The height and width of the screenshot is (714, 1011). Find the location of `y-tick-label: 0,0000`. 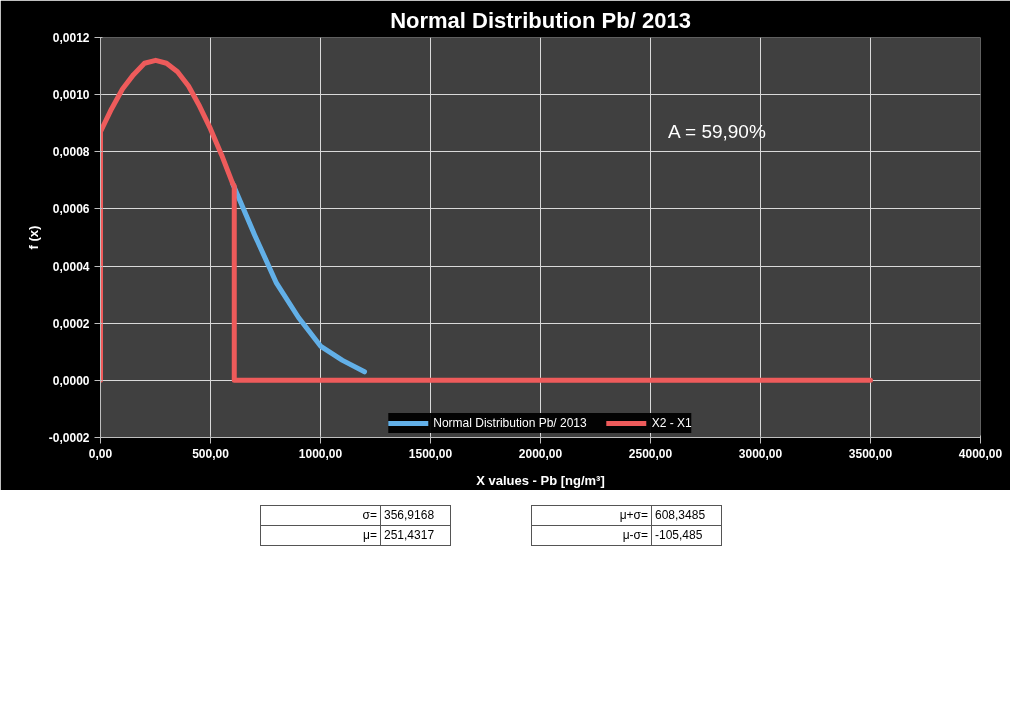

y-tick-label: 0,0000 is located at coordinates (71, 380).